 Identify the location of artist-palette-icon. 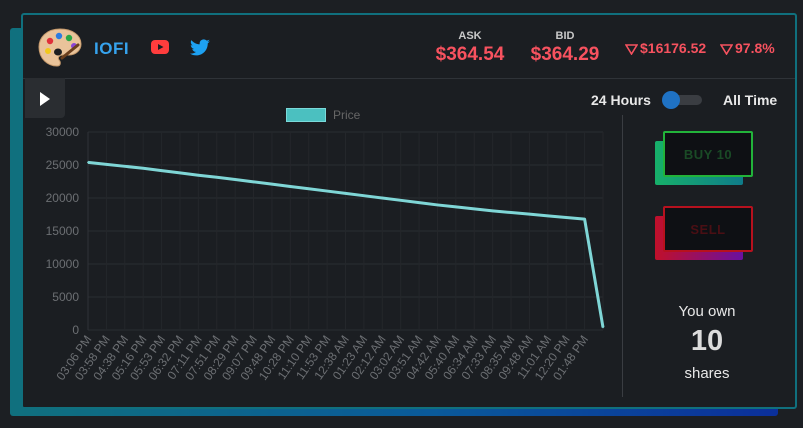
(60, 47).